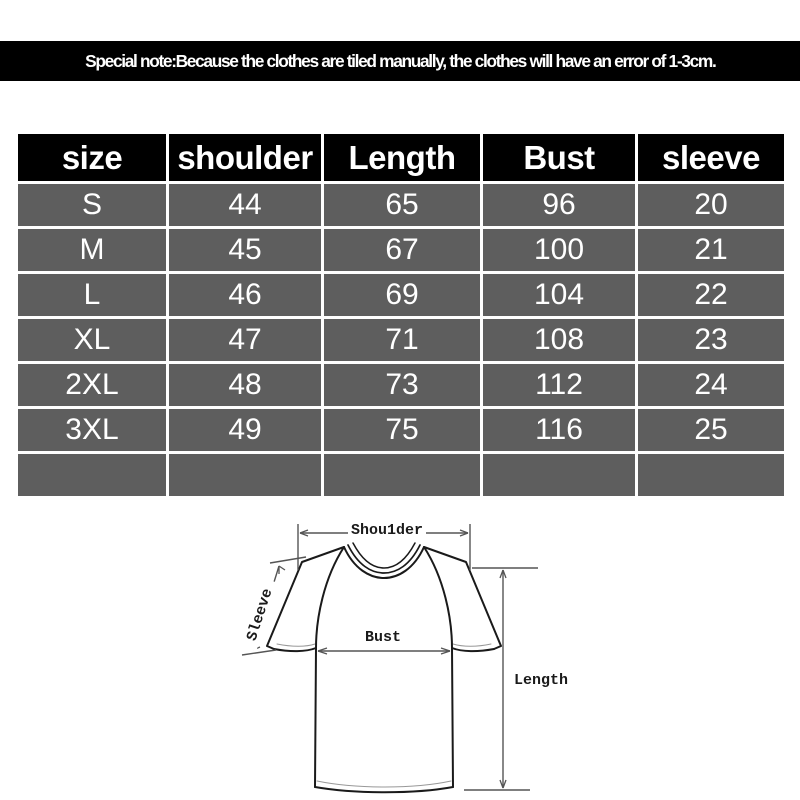 This screenshot has height=800, width=800. I want to click on cell-sleeve: 20, so click(711, 205).